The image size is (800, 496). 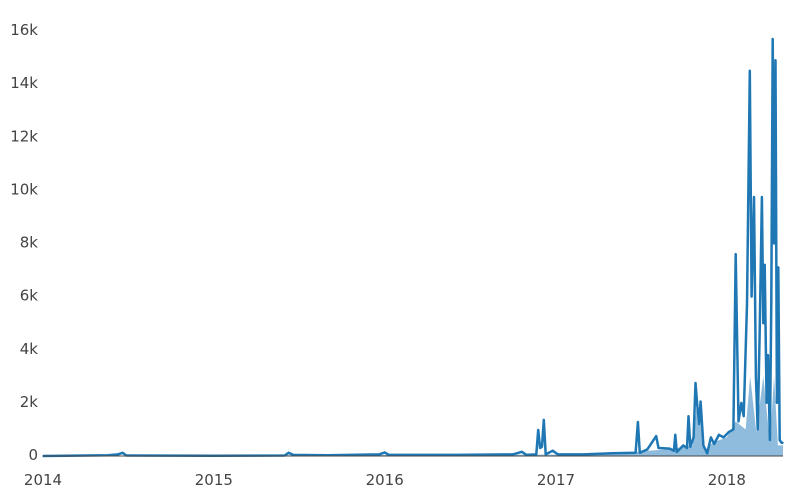 What do you see at coordinates (24, 189) in the screenshot?
I see `y-tick-label: 10k` at bounding box center [24, 189].